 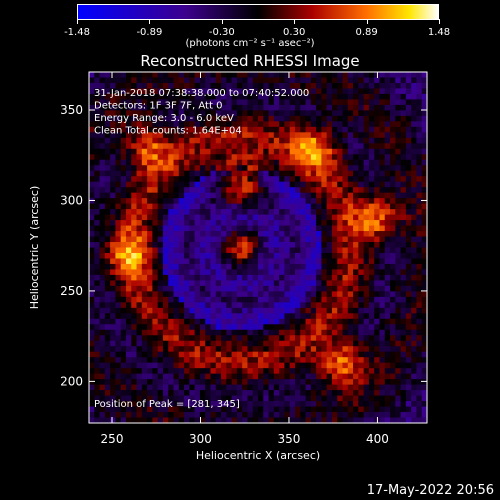 I want to click on annotation-line: Clean Total counts: 1.64E+04, so click(x=168, y=131).